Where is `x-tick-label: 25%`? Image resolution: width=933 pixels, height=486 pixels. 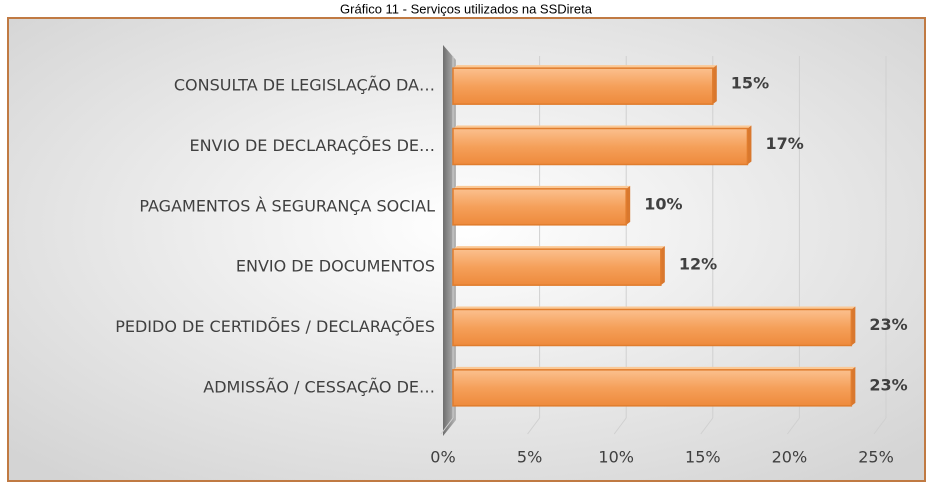 x-tick-label: 25% is located at coordinates (876, 457).